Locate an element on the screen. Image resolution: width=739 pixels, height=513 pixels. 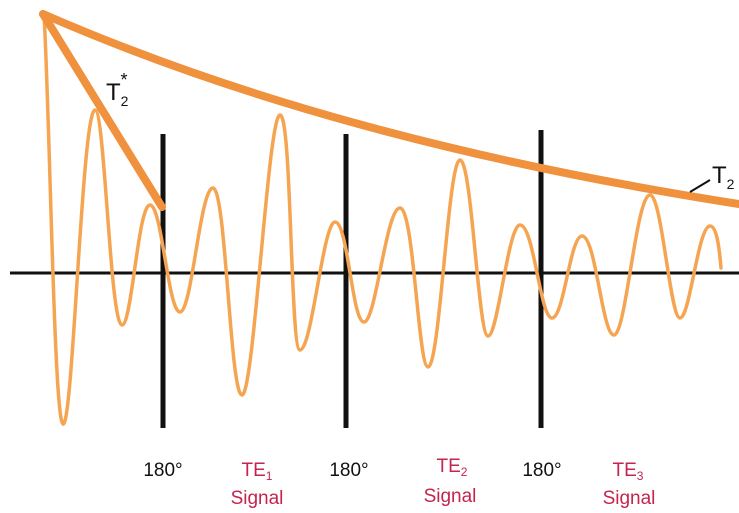
t2star-label: T2 * is located at coordinates (117, 89).